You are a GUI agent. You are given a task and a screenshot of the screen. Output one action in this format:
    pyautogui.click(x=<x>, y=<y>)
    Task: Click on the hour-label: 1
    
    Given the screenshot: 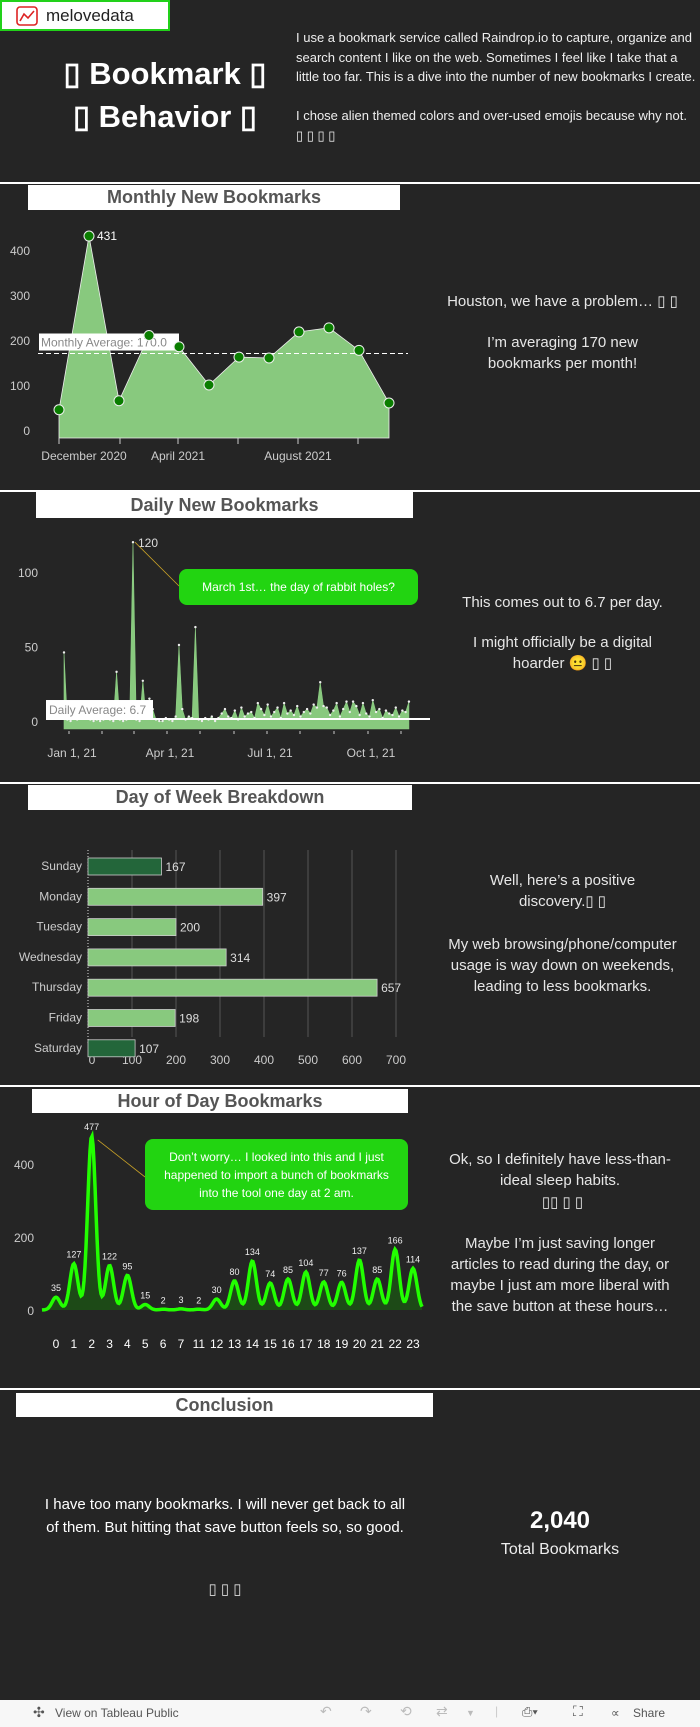 What is the action you would take?
    pyautogui.click(x=74, y=1344)
    